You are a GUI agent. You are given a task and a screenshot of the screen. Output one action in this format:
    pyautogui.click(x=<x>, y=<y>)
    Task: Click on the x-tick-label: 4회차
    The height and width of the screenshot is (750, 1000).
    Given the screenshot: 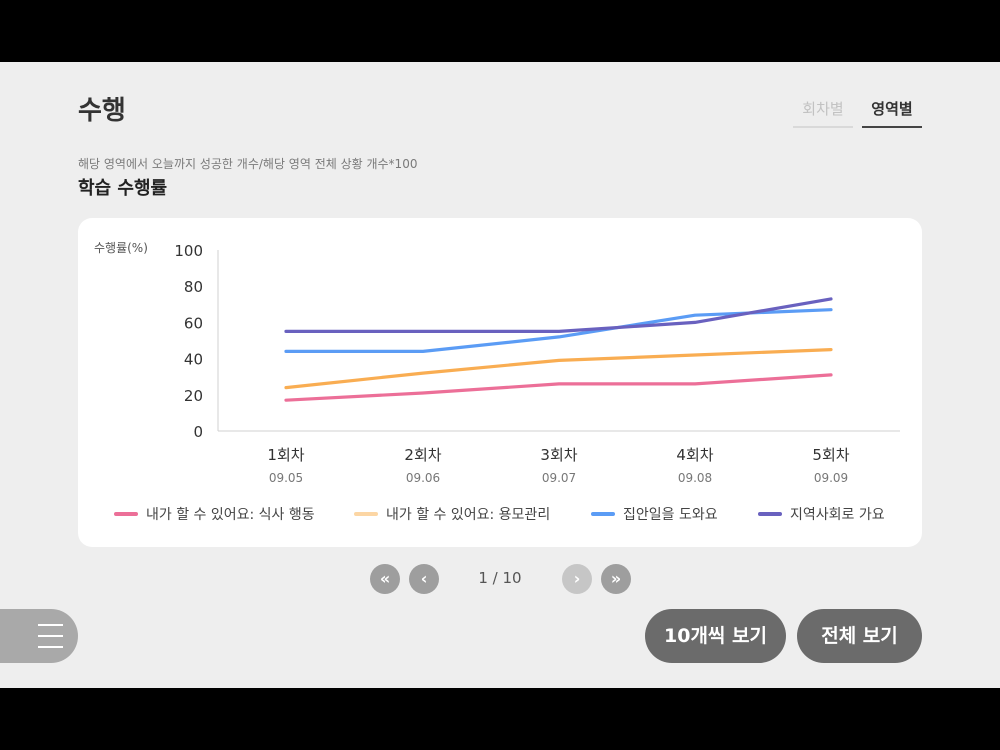 What is the action you would take?
    pyautogui.click(x=694, y=455)
    